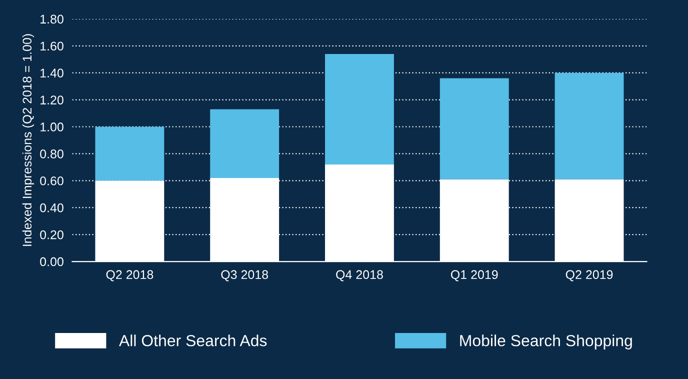 This screenshot has width=688, height=379. Describe the element at coordinates (52, 46) in the screenshot. I see `y-tick-label: 1.60` at that location.